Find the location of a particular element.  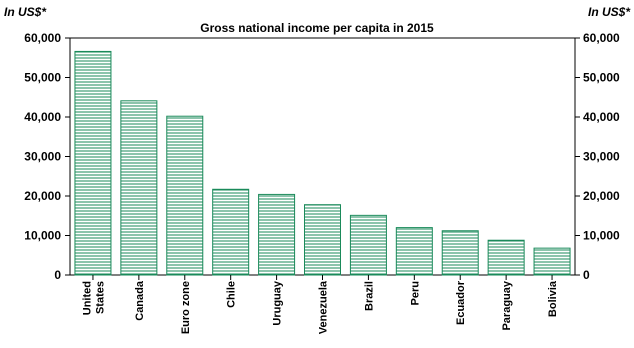

y-tick-label-left: 0 is located at coordinates (57, 275).